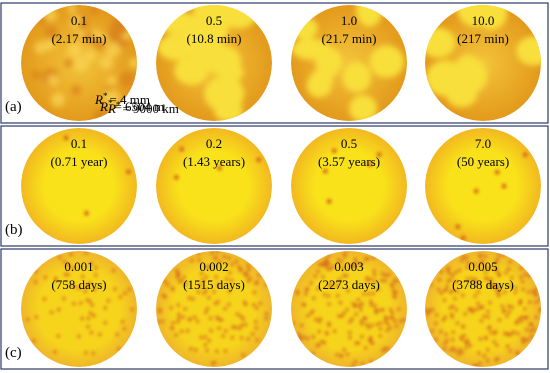 This screenshot has width=550, height=373. What do you see at coordinates (14, 230) in the screenshot?
I see `panel-label: (b)` at bounding box center [14, 230].